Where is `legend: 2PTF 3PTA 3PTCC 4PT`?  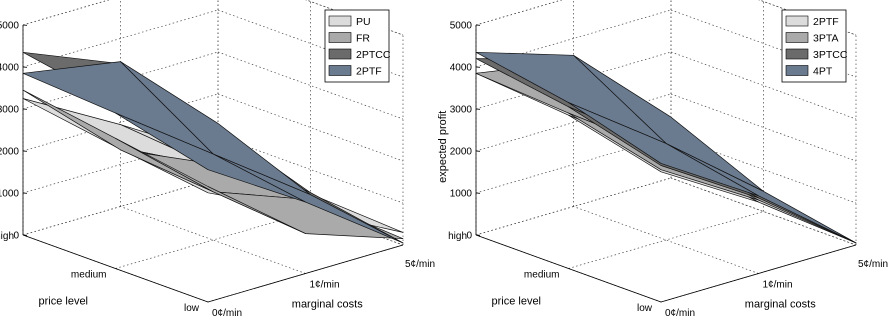
legend: 2PTF 3PTA 3PTCC 4PT is located at coordinates (814, 46).